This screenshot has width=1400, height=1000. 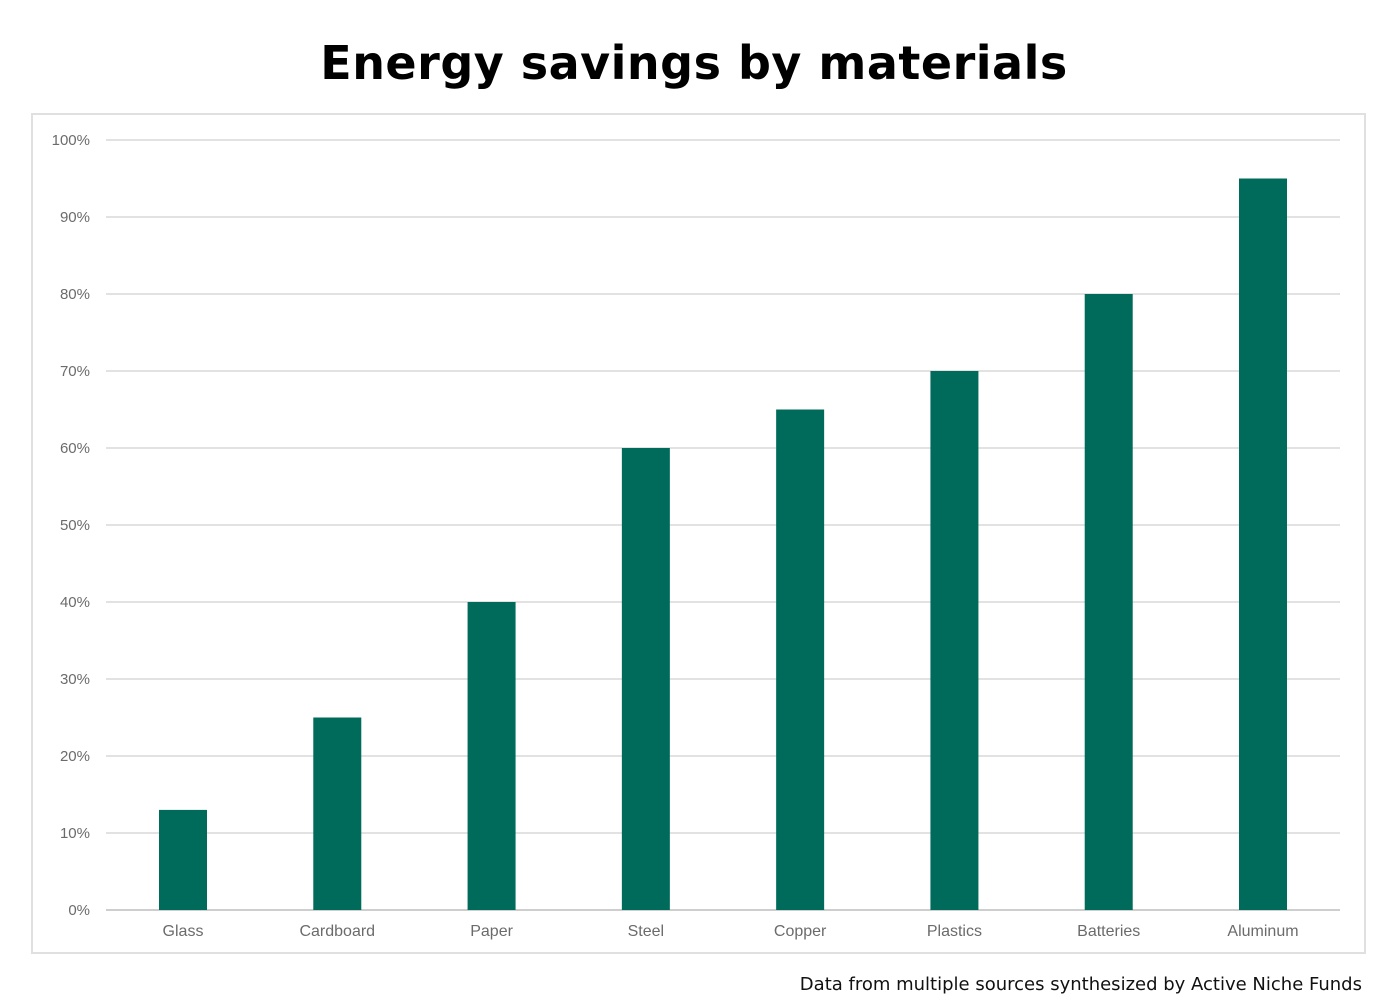 What do you see at coordinates (183, 931) in the screenshot?
I see `x-tick-label: Glass` at bounding box center [183, 931].